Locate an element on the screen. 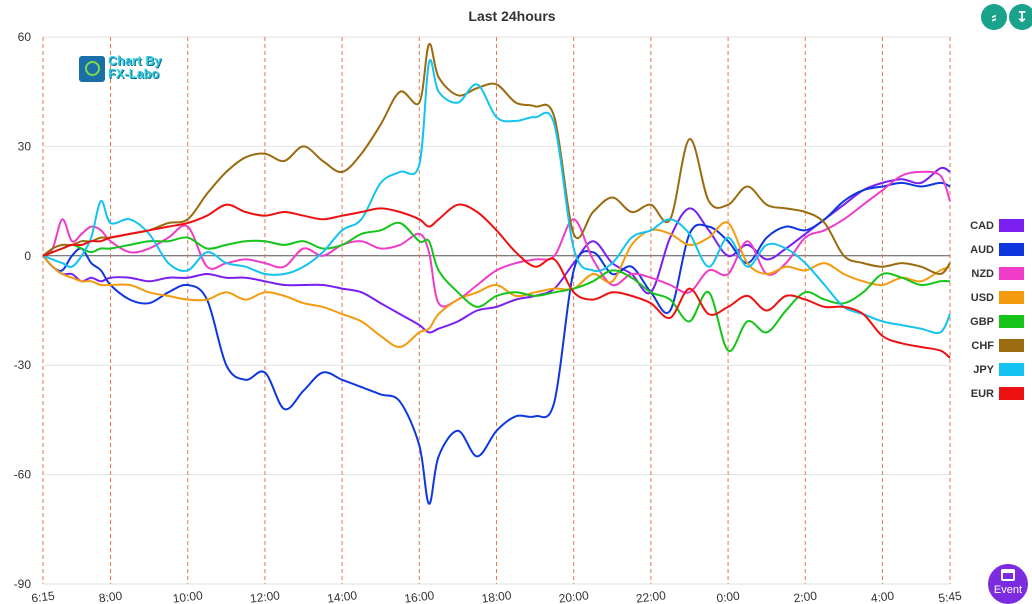 The height and width of the screenshot is (604, 1032). y-tick-label: -30 is located at coordinates (23, 365).